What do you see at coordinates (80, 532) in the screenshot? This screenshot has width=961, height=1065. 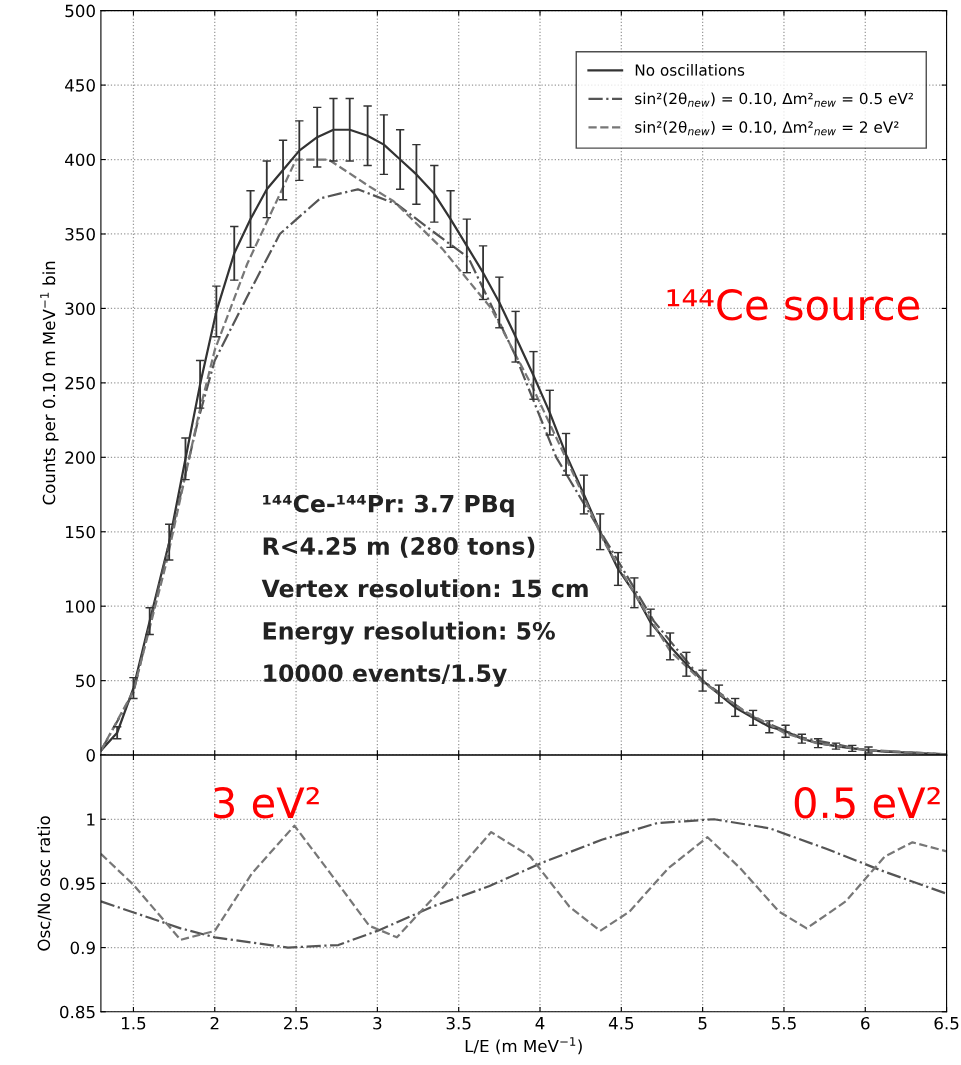 I see `y-tick-label: 150` at bounding box center [80, 532].